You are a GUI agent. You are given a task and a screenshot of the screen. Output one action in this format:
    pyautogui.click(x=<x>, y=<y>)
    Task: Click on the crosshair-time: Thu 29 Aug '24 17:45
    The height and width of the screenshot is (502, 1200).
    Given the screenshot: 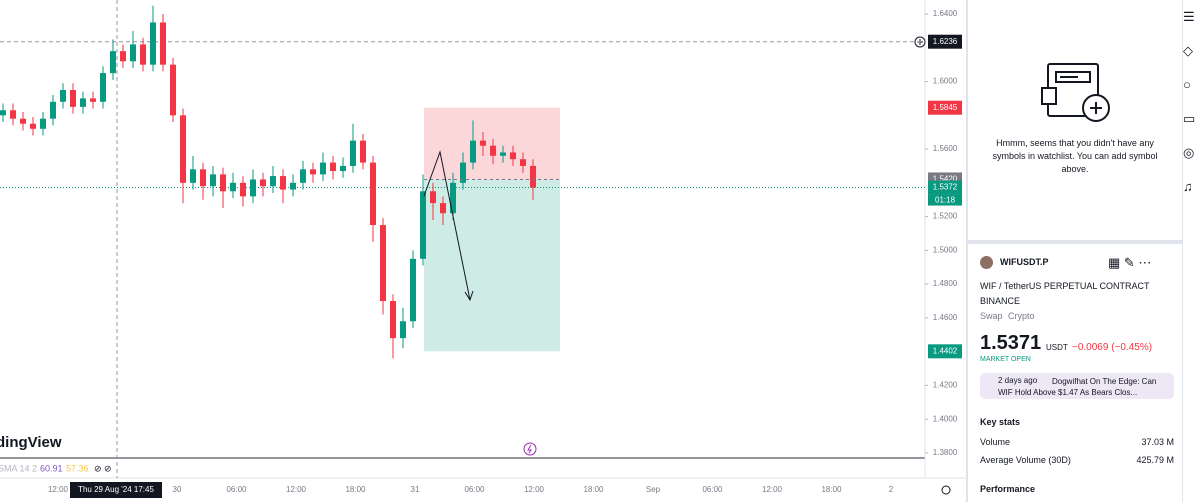 What is the action you would take?
    pyautogui.click(x=116, y=489)
    